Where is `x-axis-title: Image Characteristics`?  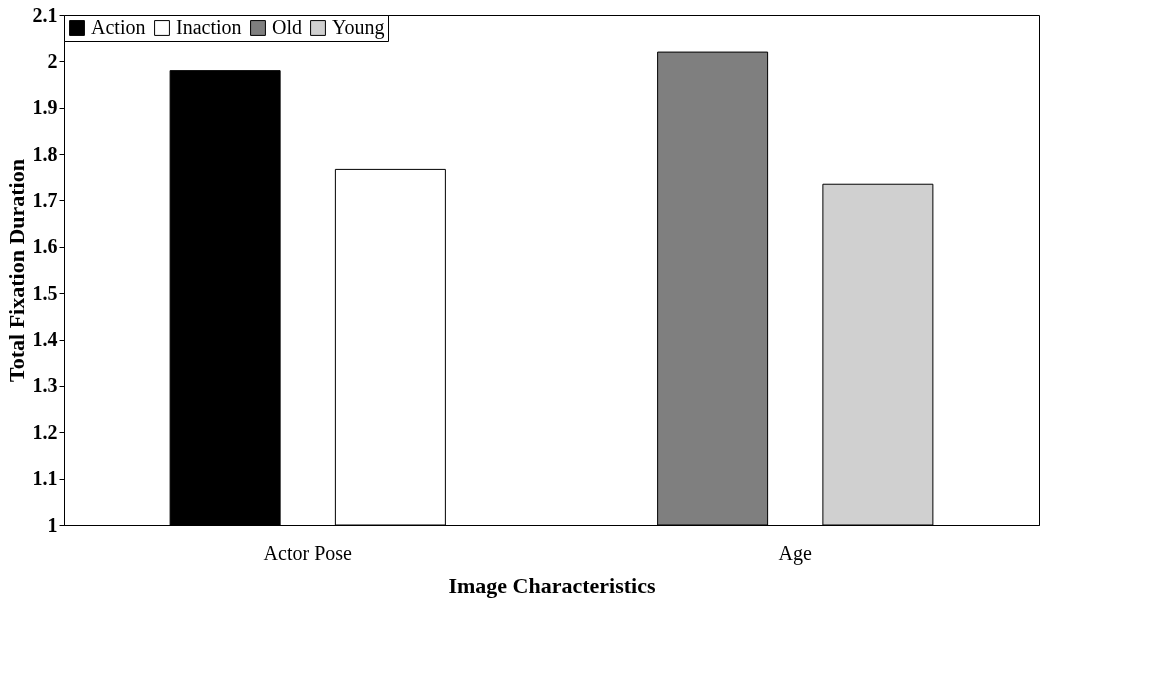
x-axis-title: Image Characteristics is located at coordinates (552, 585).